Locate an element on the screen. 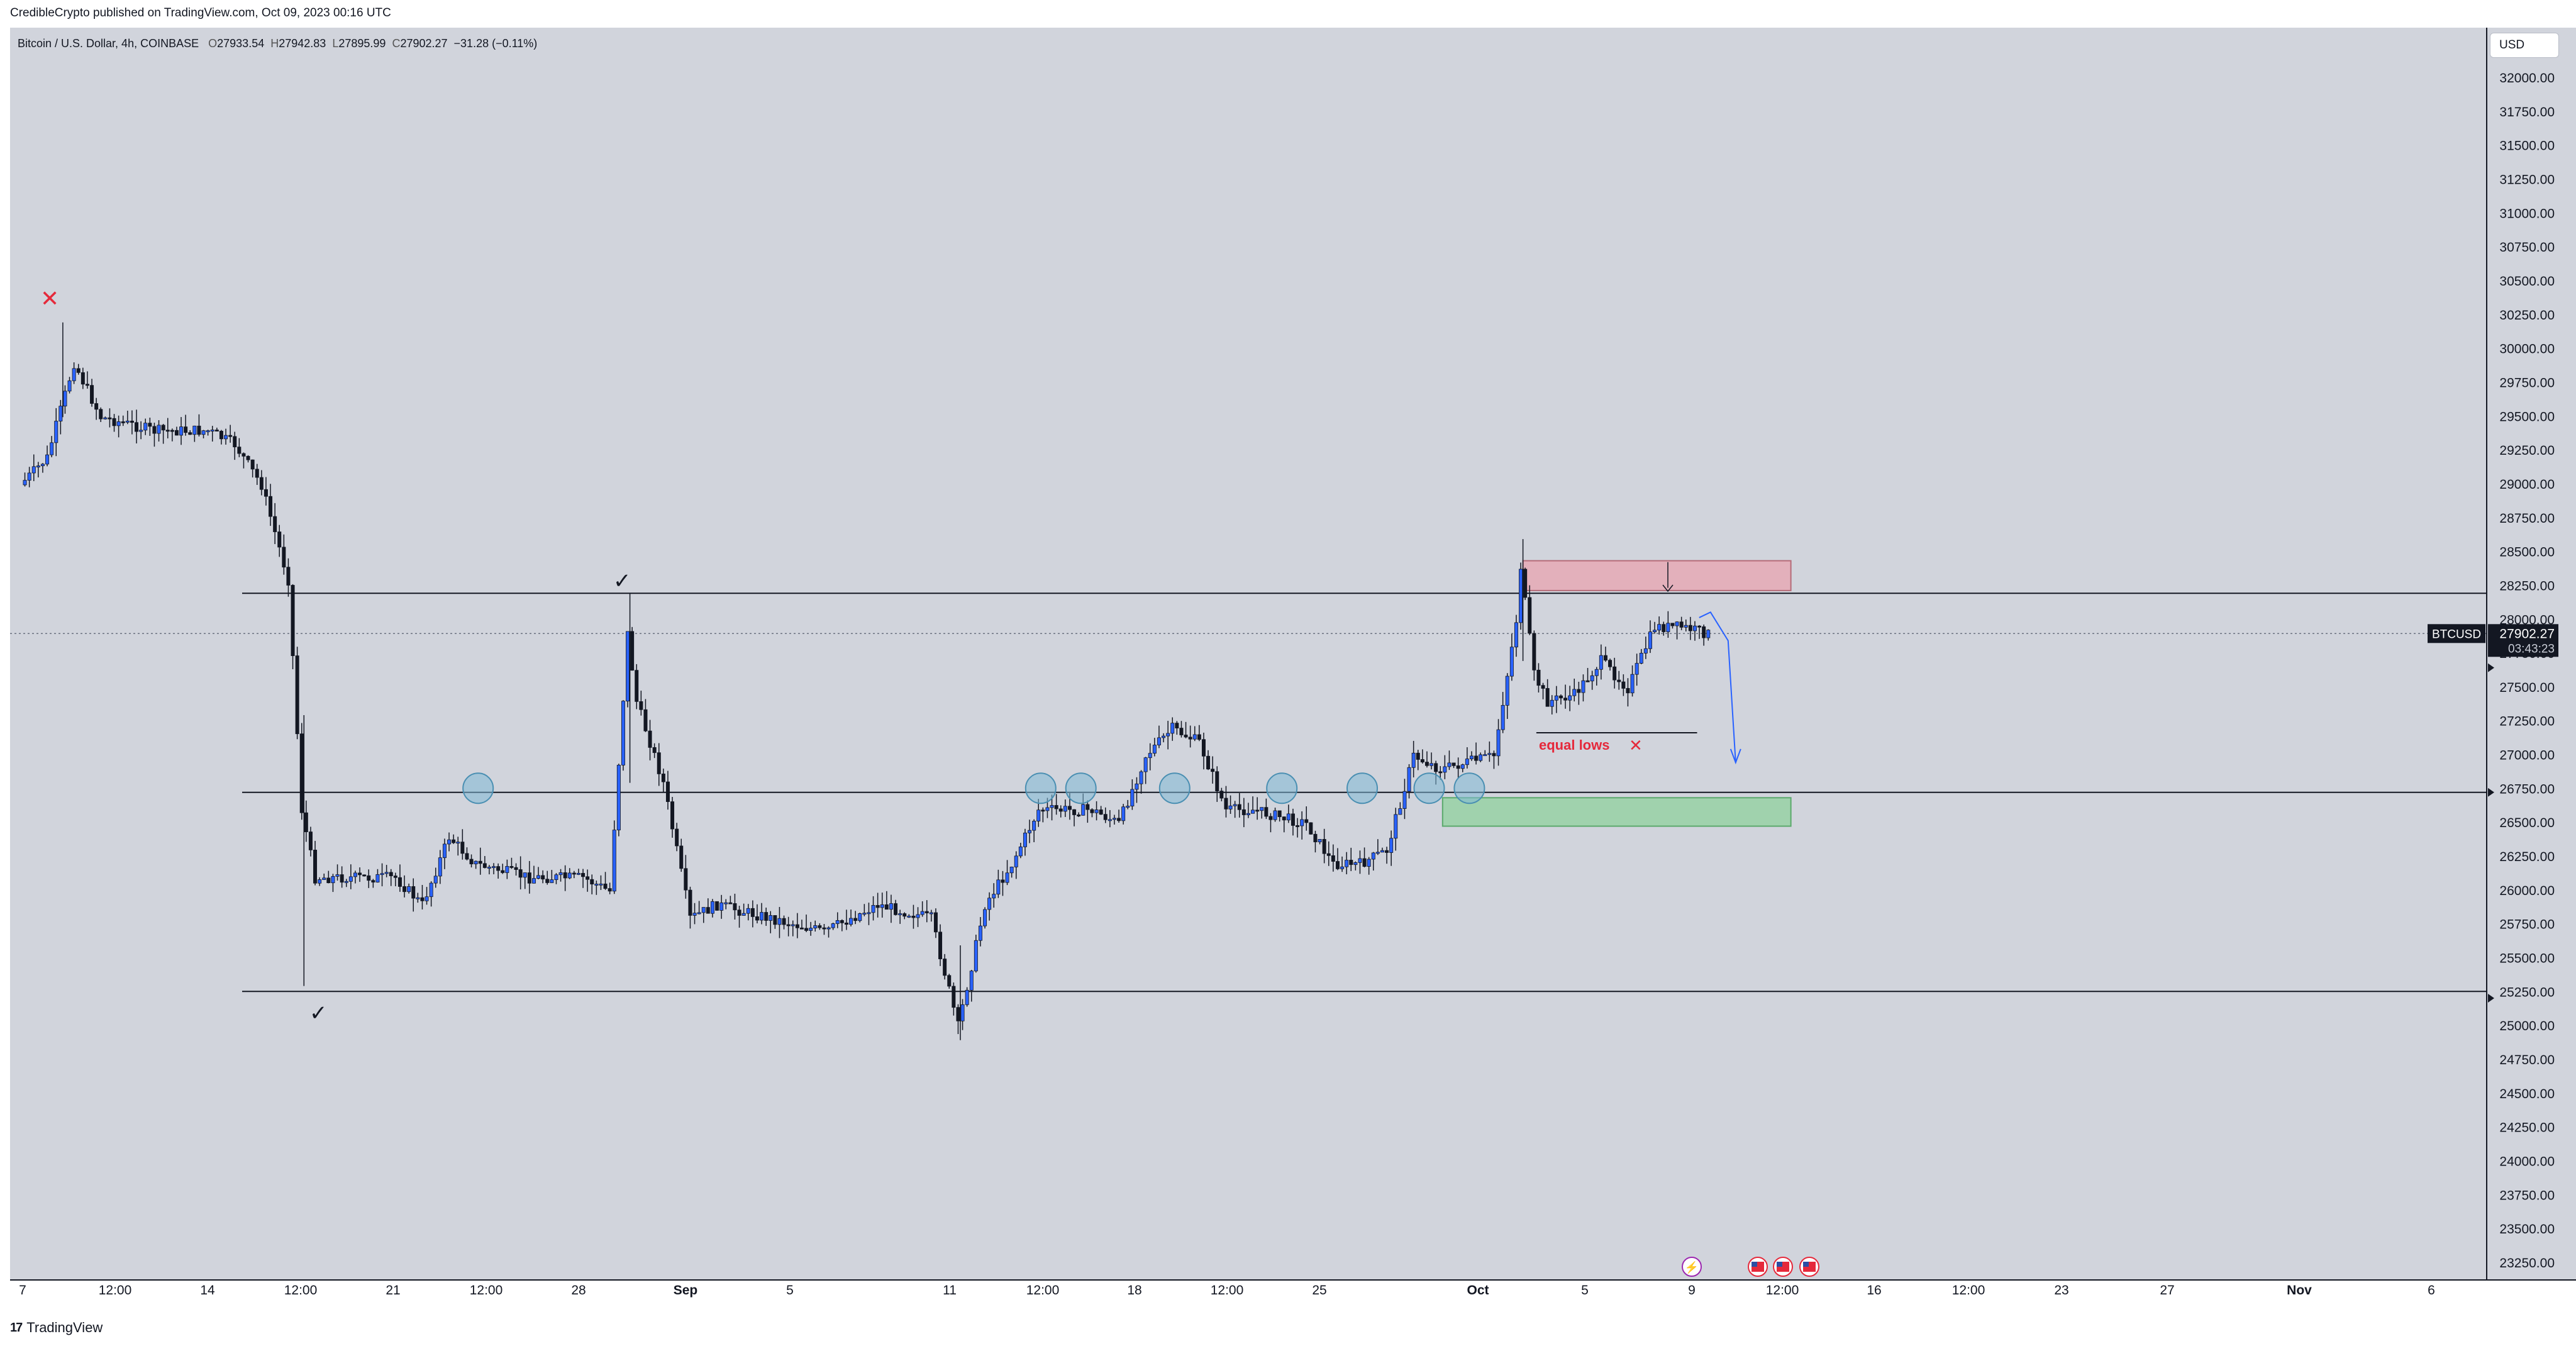 The width and height of the screenshot is (2576, 1346). x-tick-label: 7 is located at coordinates (22, 1290).